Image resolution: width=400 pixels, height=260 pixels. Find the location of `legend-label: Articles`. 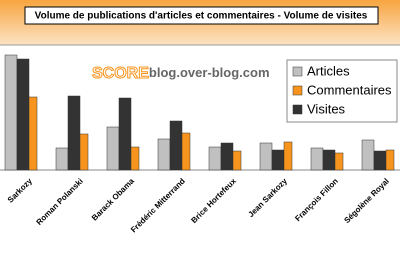

legend-label: Articles is located at coordinates (328, 70).